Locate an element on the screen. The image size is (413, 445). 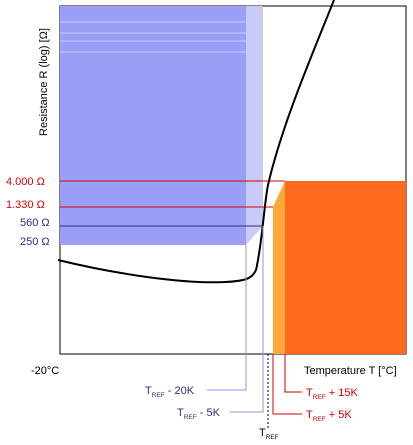
hot-region is located at coordinates (345, 267).